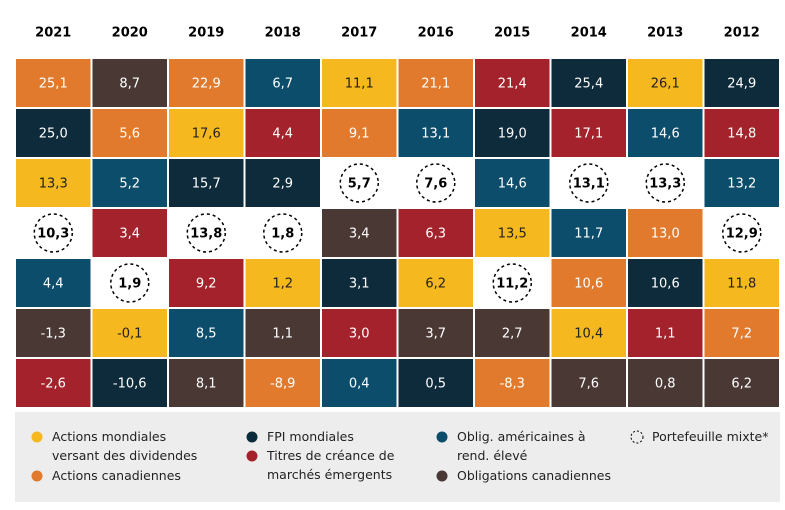  I want to click on cell-label: 4,4, so click(282, 134).